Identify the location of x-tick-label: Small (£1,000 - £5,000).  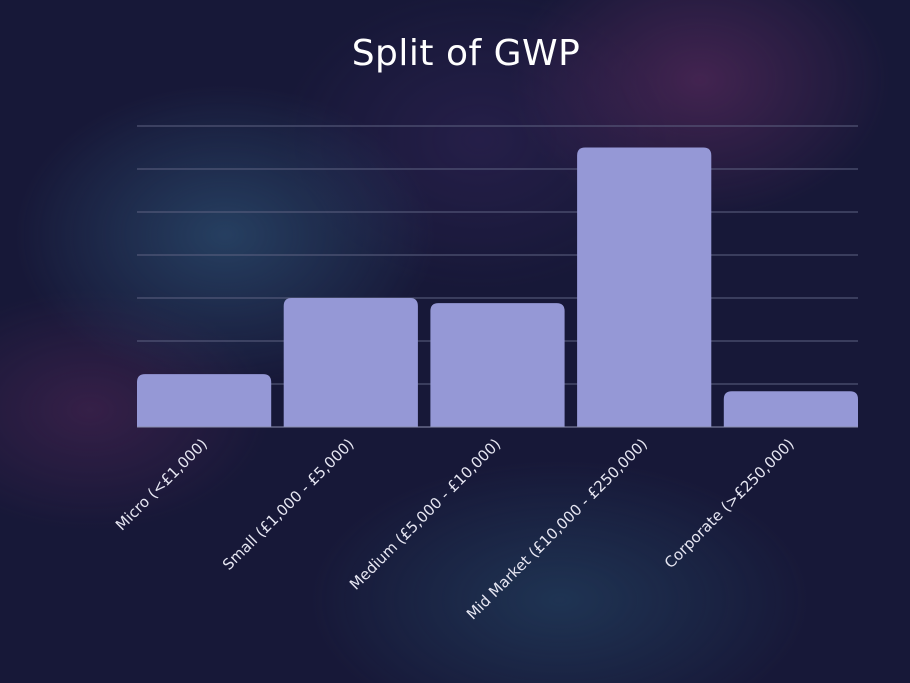
(288, 504).